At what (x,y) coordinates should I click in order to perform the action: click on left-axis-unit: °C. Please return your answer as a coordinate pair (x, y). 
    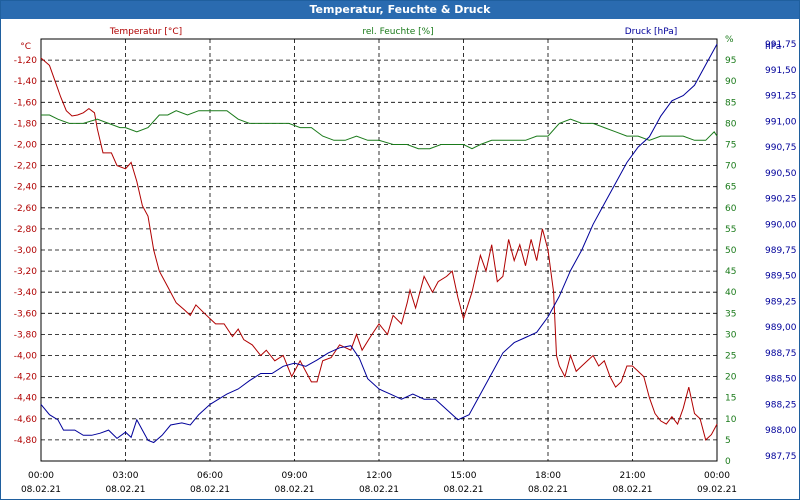
    Looking at the image, I should click on (25, 47).